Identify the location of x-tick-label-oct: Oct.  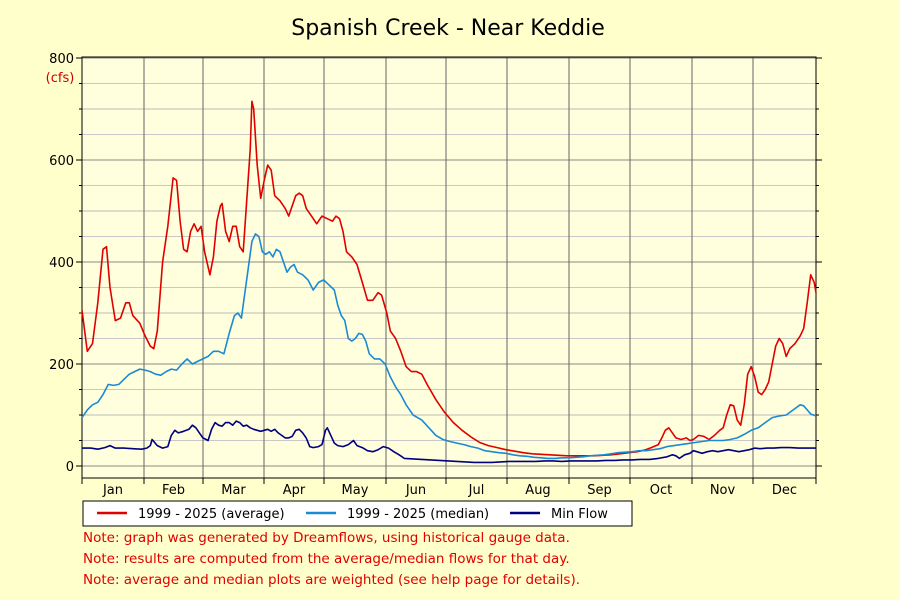
(661, 490).